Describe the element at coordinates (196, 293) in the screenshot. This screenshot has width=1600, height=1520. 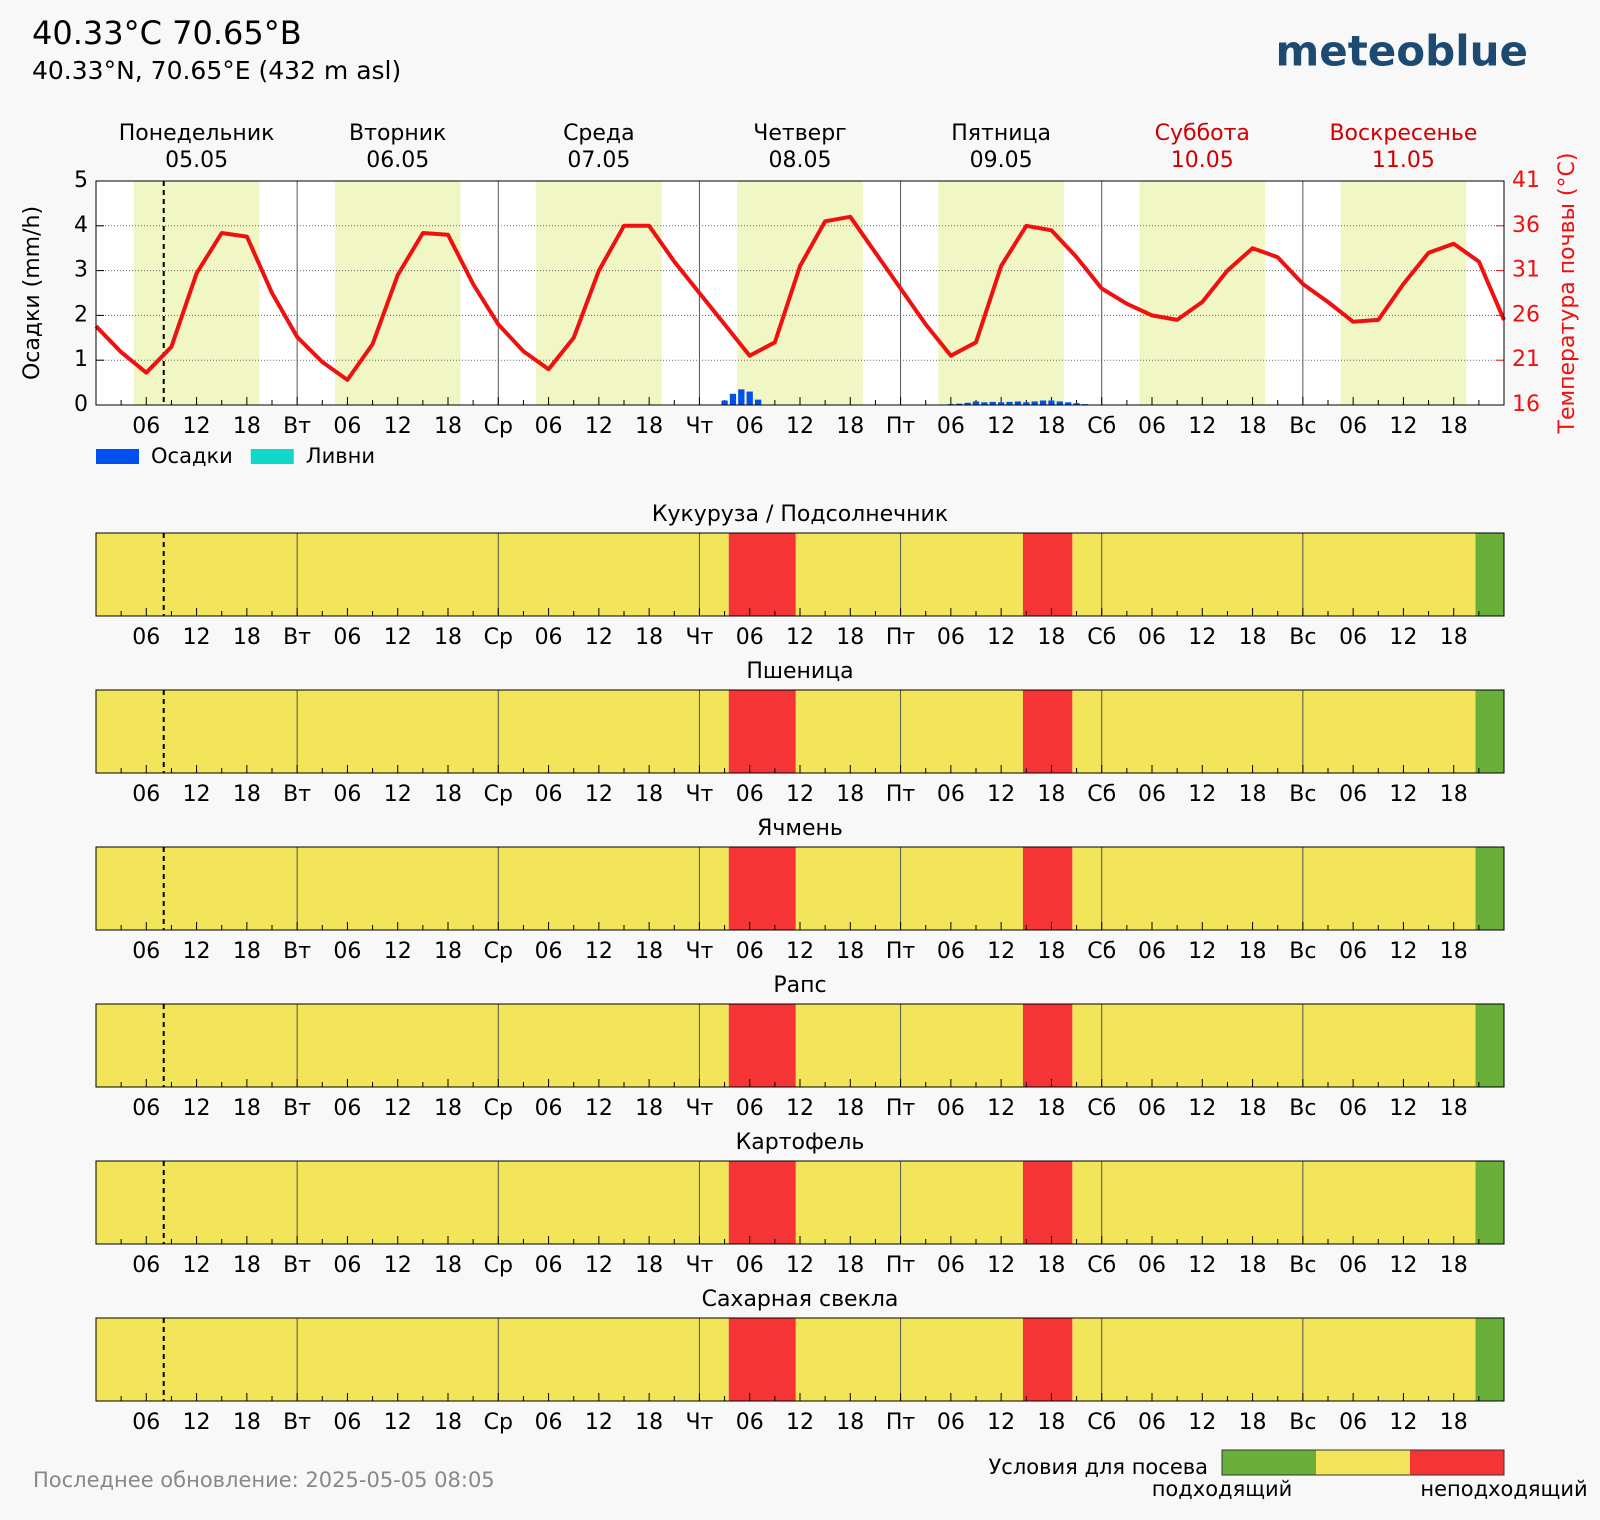
I see `daylight` at that location.